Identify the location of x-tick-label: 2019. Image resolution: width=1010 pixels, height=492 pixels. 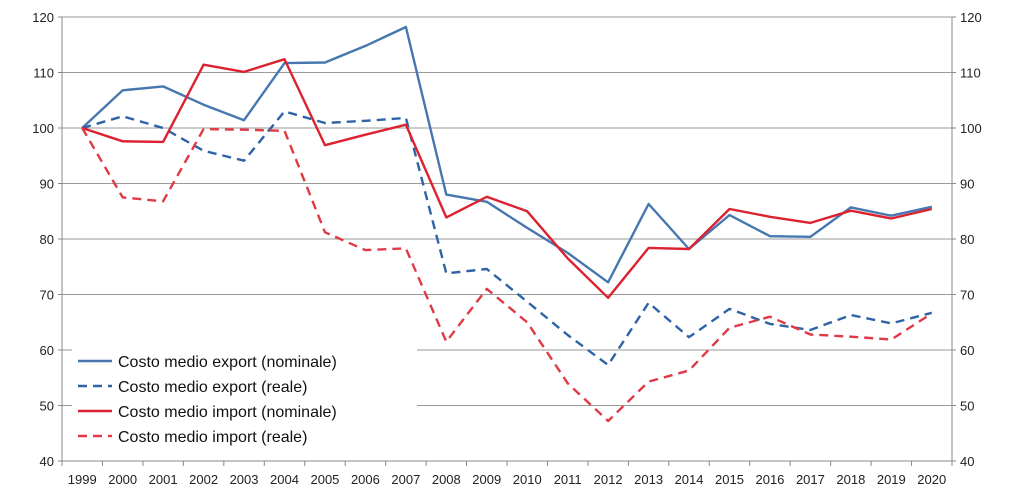
(891, 479).